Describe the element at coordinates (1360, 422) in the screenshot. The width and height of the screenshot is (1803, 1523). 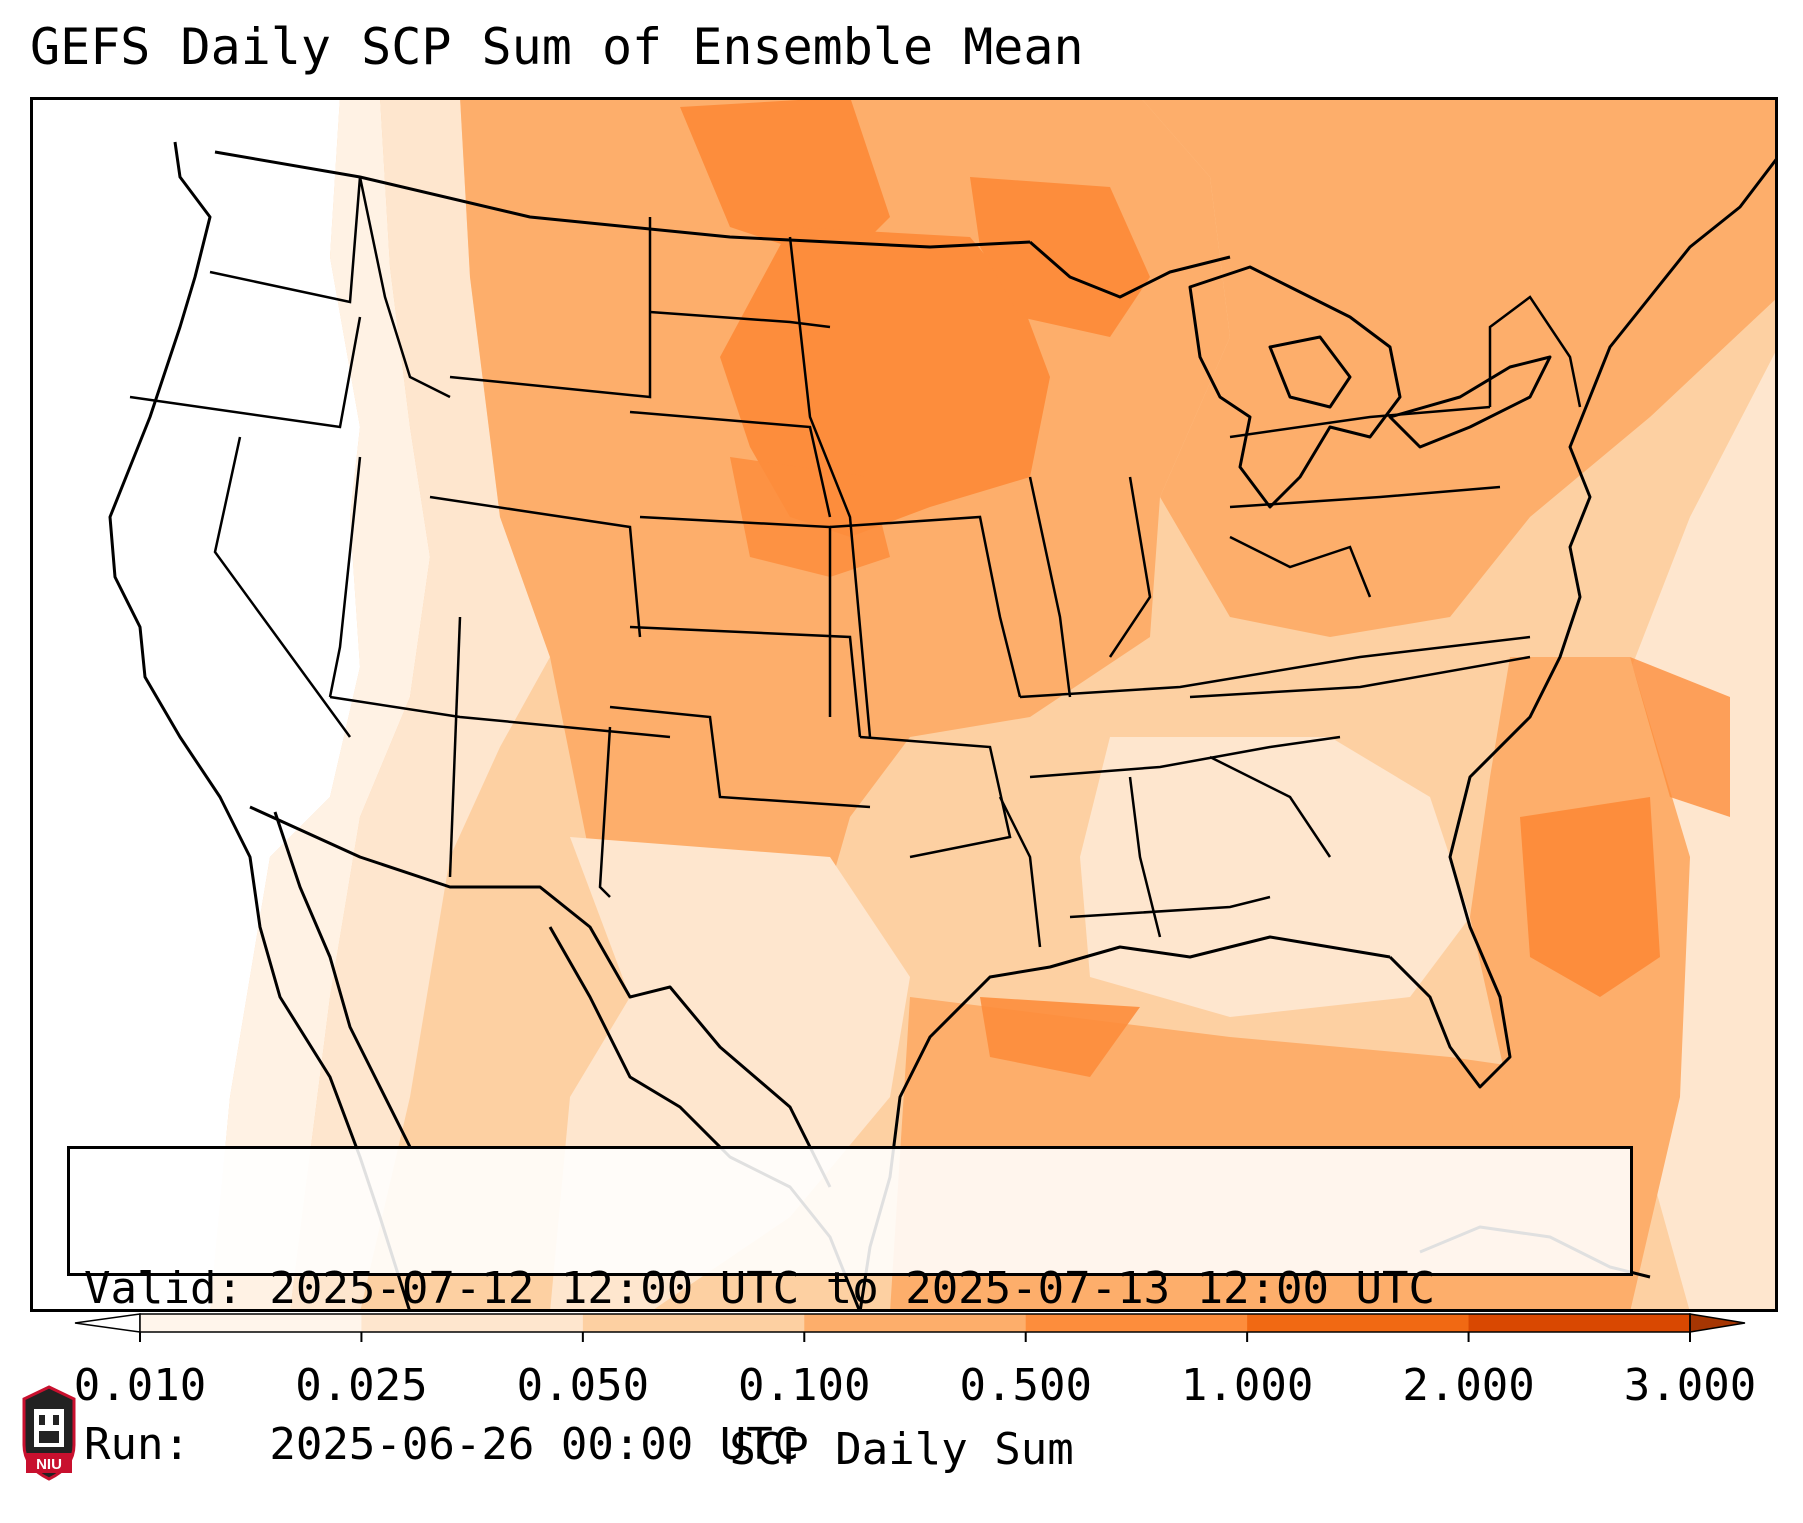
I see `state-line-pa-ny` at that location.